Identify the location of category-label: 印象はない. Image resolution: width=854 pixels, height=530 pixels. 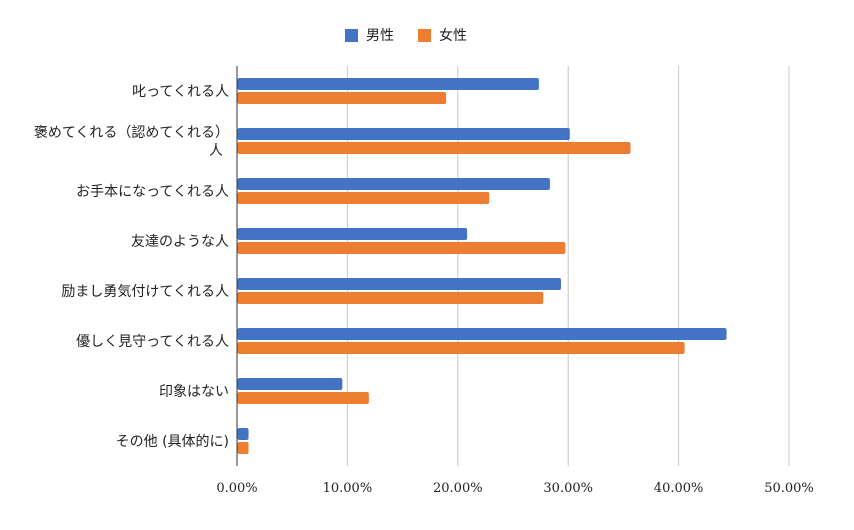
(194, 392).